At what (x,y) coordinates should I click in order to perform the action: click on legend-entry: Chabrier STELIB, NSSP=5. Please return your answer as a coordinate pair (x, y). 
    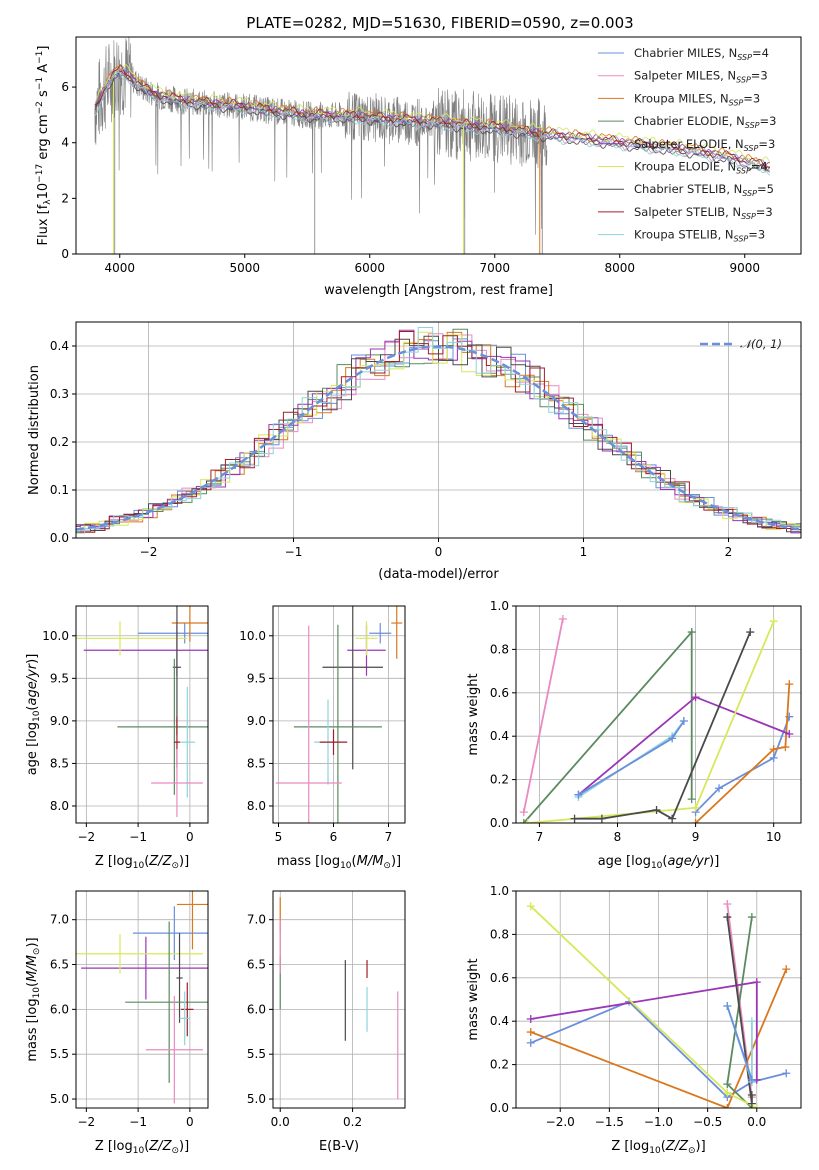
    Looking at the image, I should click on (704, 190).